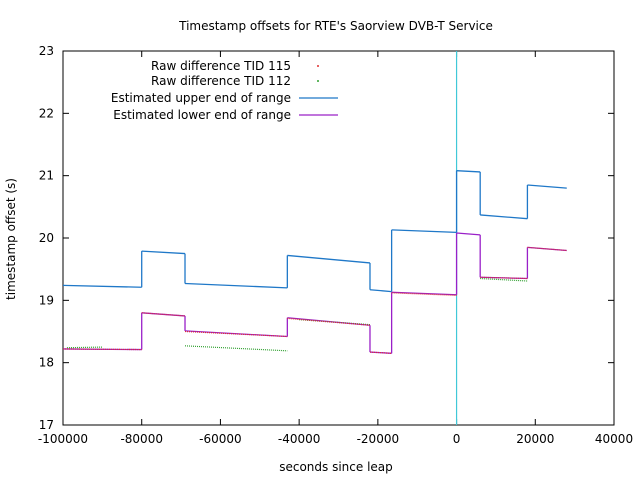 This screenshot has width=640, height=480. What do you see at coordinates (63, 439) in the screenshot?
I see `x-tick-label: -100000` at bounding box center [63, 439].